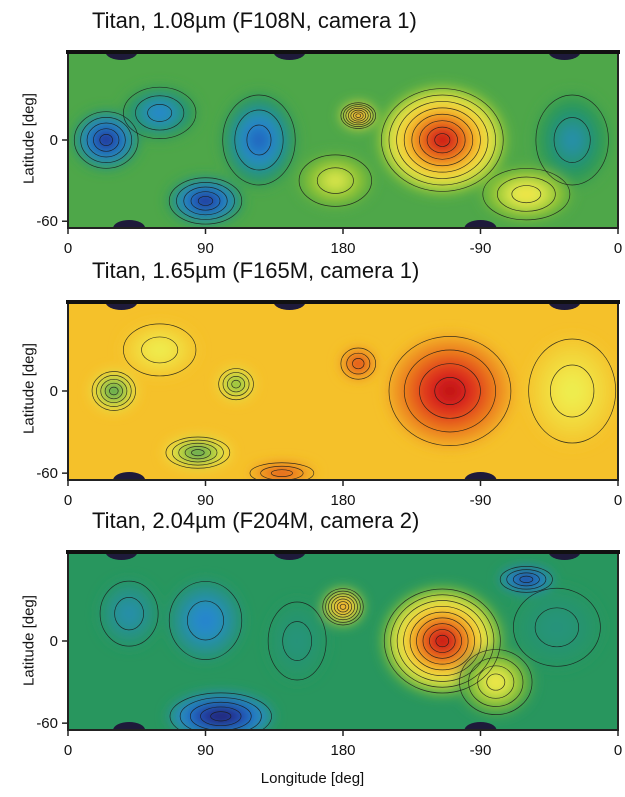 The width and height of the screenshot is (625, 797). What do you see at coordinates (256, 270) in the screenshot?
I see `panel-2-title: Titan, 1.65µm (F165M, camera 1)` at bounding box center [256, 270].